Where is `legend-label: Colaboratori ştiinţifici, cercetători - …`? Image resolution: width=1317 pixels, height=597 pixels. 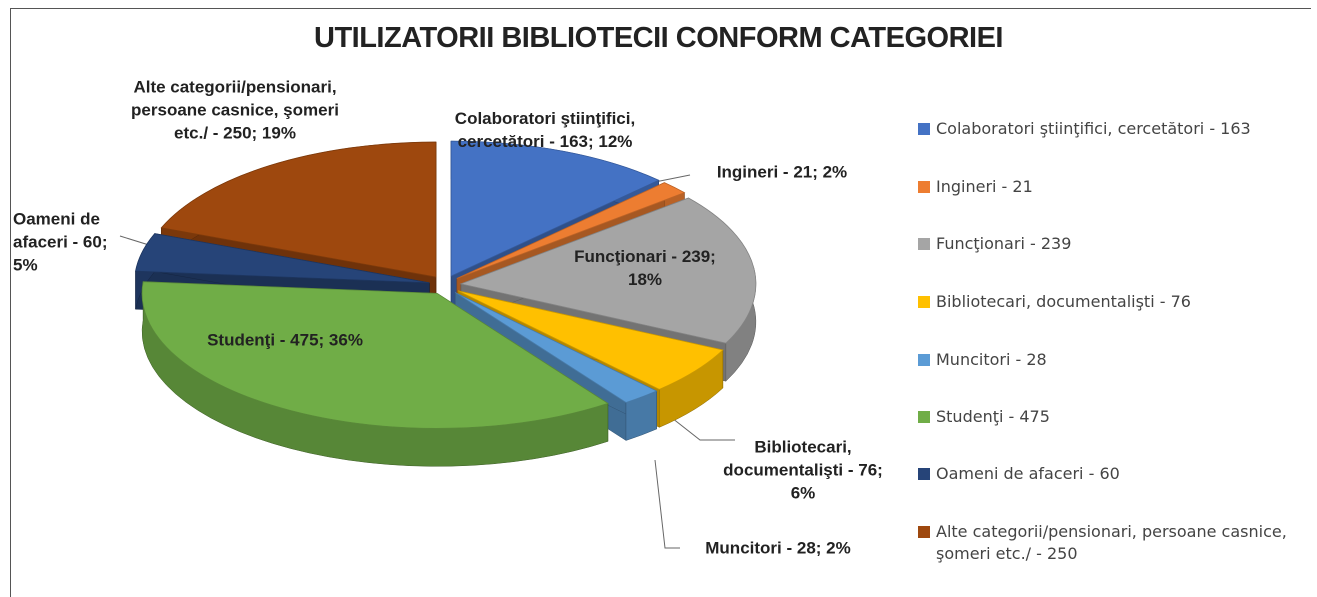
legend-label: Colaboratori ştiinţifici, cercetători - … is located at coordinates (1093, 128).